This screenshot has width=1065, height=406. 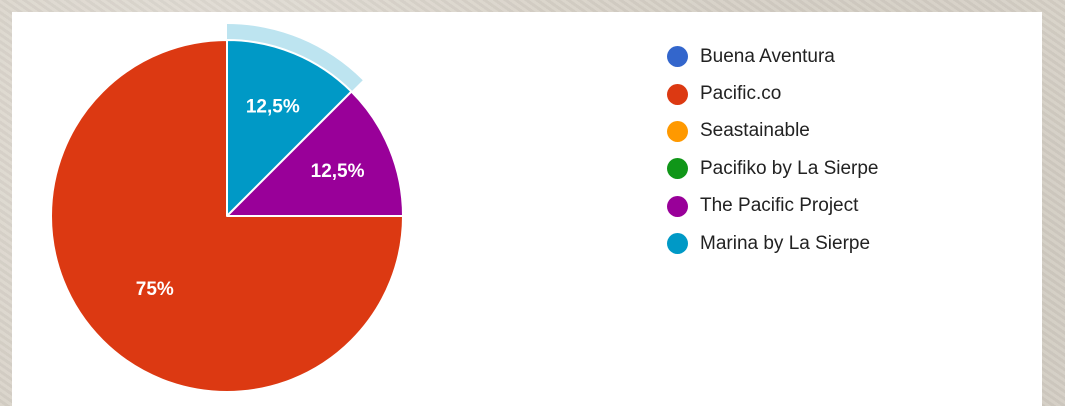 I want to click on legend-label: Buena Aventura, so click(x=767, y=56).